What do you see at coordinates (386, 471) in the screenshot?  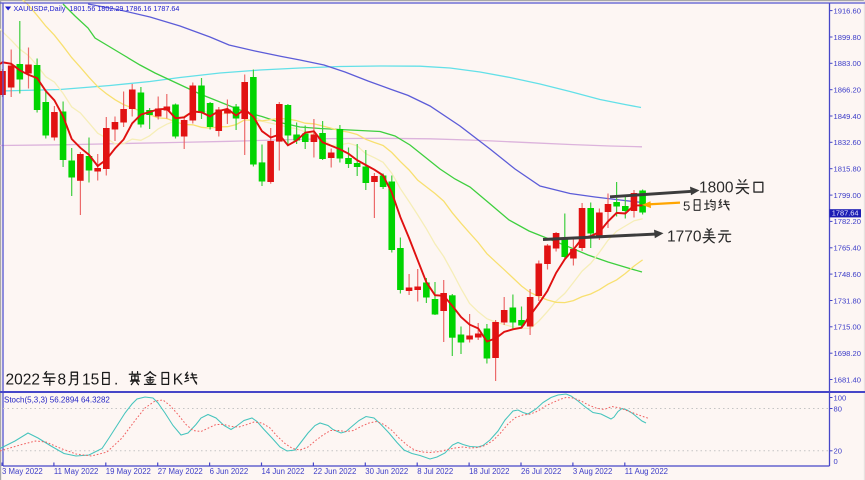 I see `svg-text: 30 Jun 2022` at bounding box center [386, 471].